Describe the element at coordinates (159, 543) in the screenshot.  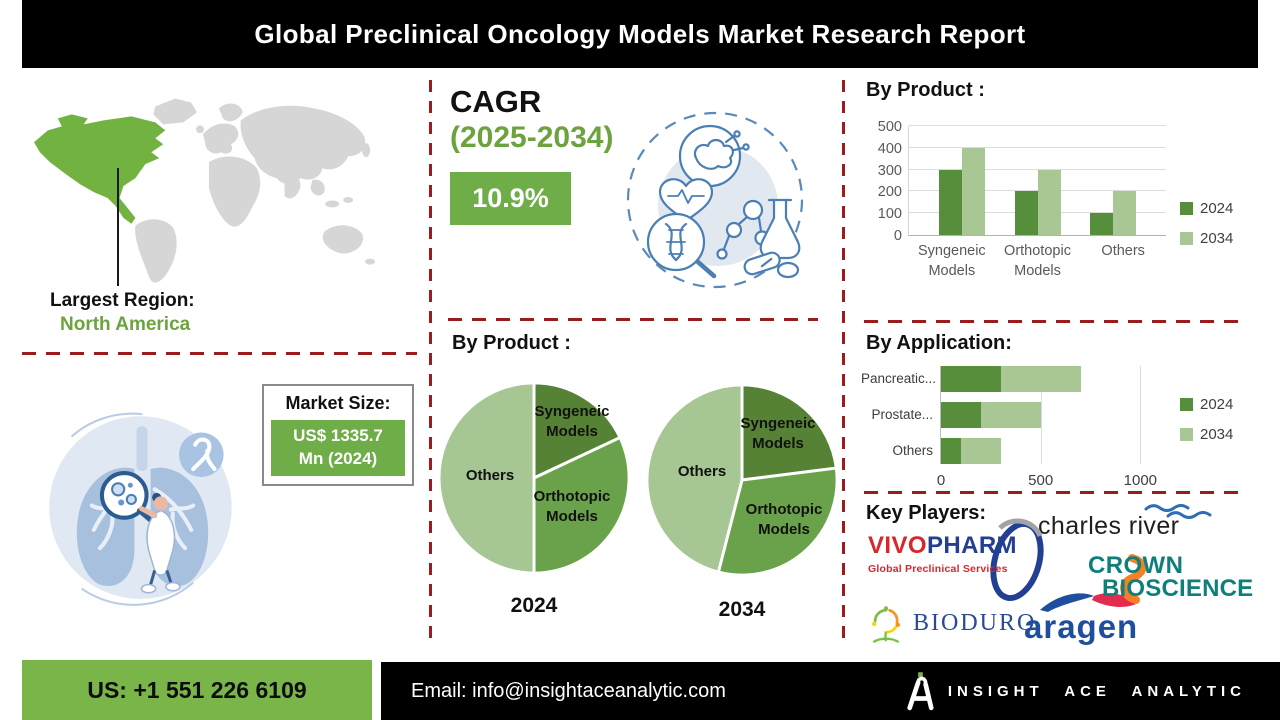
I see `scientist-figure` at that location.